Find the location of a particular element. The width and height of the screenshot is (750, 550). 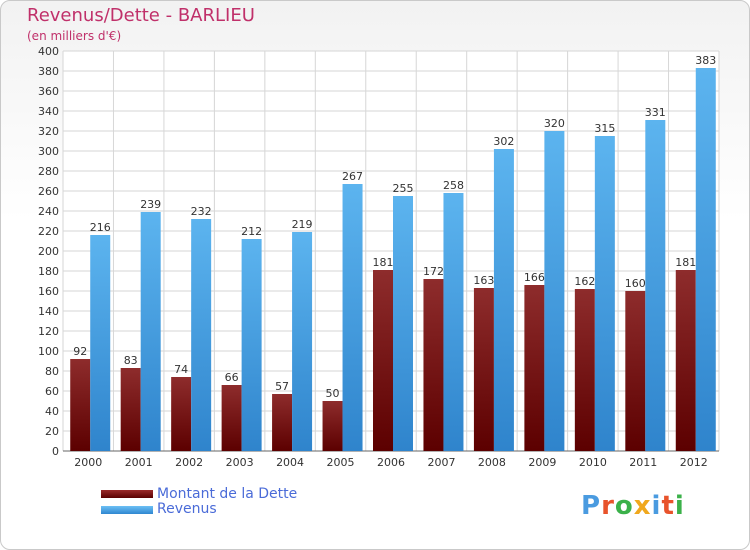

brand-letter: o is located at coordinates (624, 506).